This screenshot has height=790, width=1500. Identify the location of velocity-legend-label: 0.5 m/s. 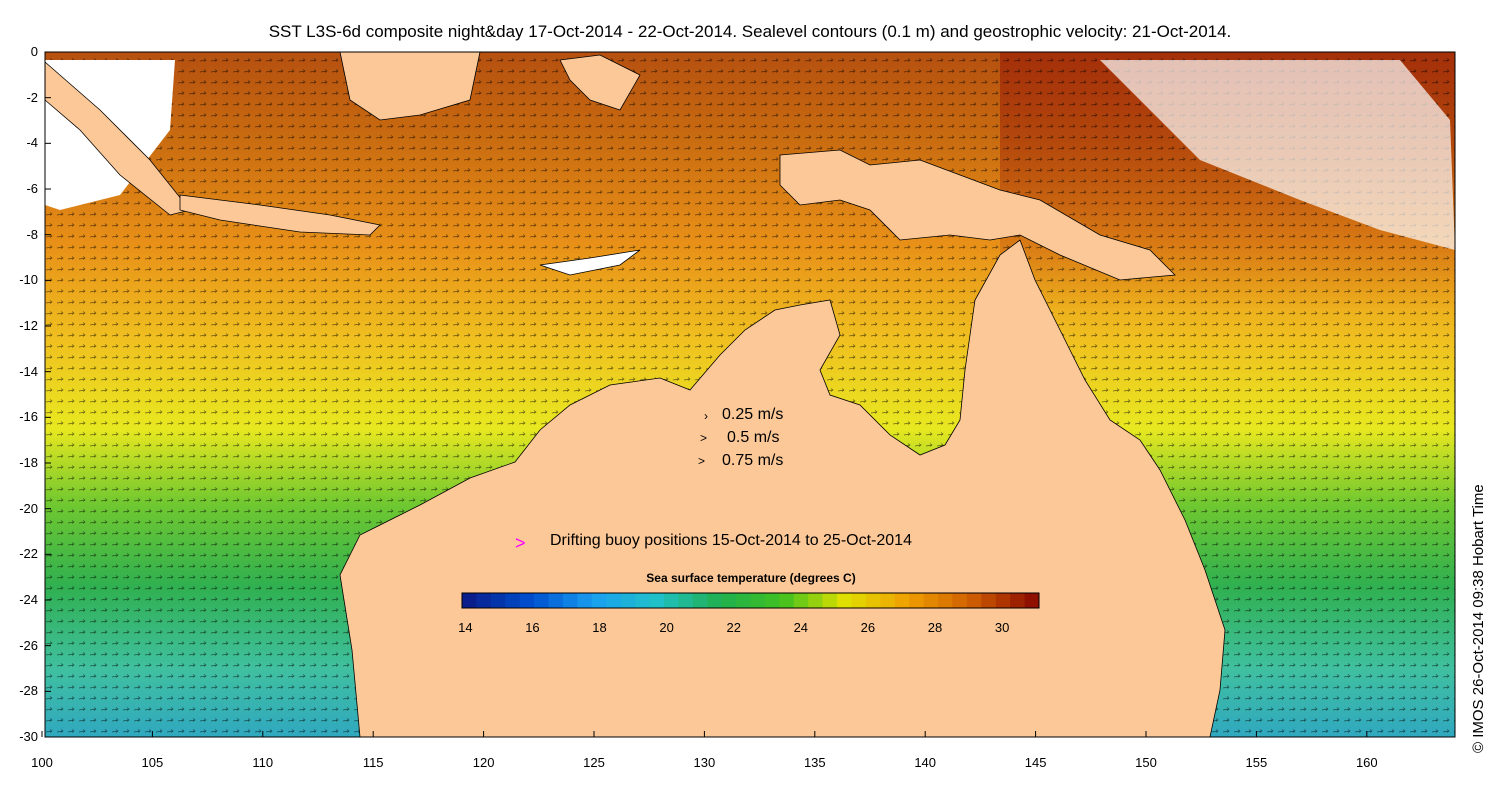
(753, 437).